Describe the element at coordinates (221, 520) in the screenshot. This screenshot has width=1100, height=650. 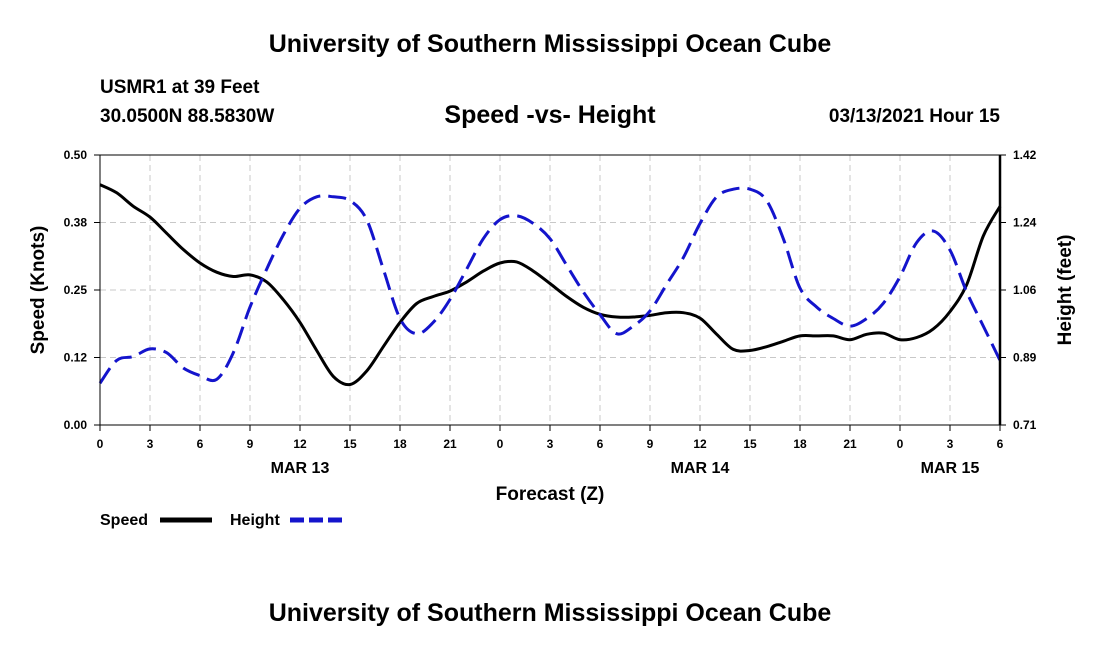
I see `legend: Speed Height` at that location.